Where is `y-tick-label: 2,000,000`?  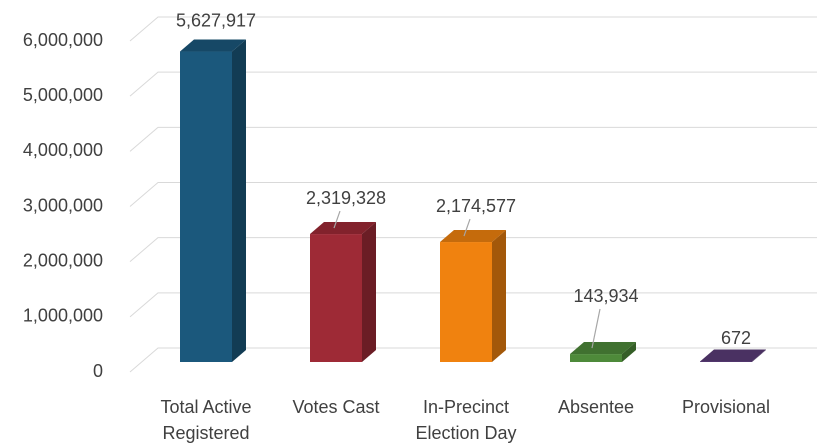 y-tick-label: 2,000,000 is located at coordinates (63, 260).